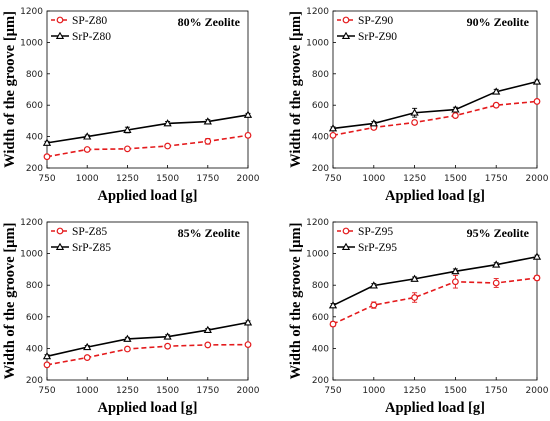 This screenshot has width=550, height=421. I want to click on legend-label: SP-Z90, so click(375, 21).